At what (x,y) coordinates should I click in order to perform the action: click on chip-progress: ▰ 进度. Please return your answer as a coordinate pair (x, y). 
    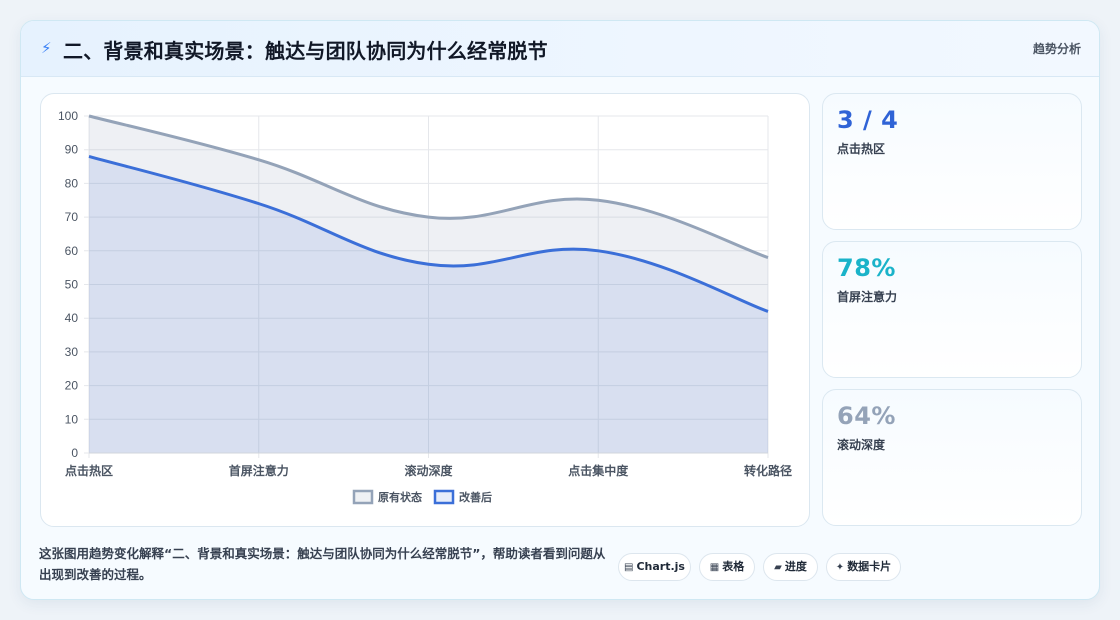
    Looking at the image, I should click on (790, 567).